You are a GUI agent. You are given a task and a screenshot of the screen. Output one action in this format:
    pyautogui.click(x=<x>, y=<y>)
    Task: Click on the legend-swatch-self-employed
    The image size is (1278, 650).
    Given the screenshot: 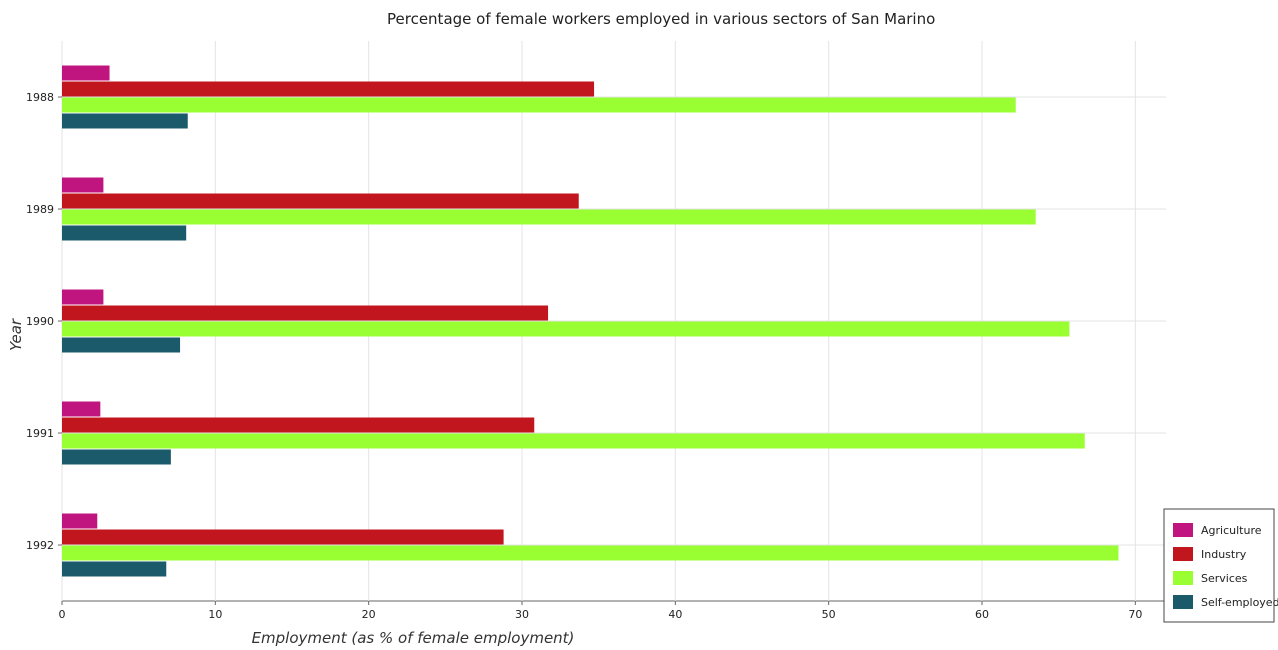 What is the action you would take?
    pyautogui.click(x=1183, y=602)
    